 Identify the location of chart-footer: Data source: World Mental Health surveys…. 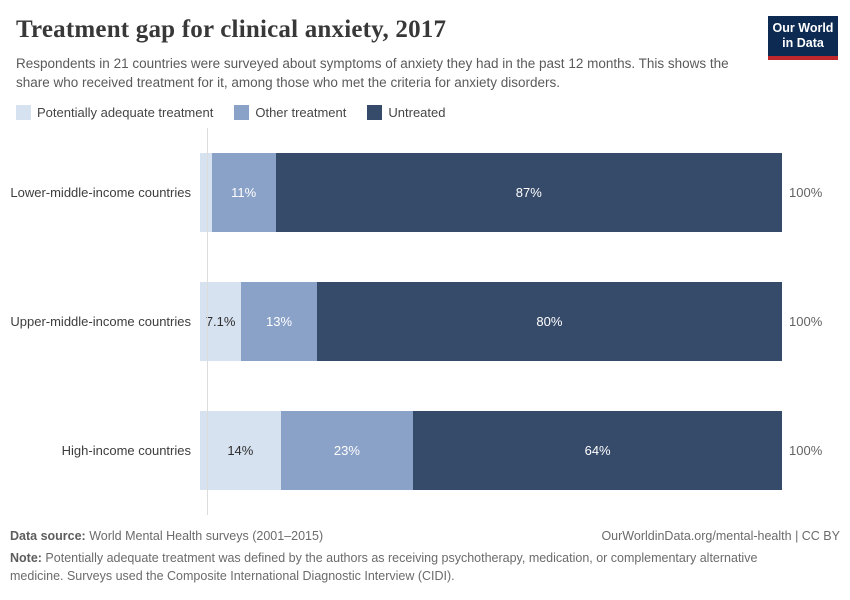
(425, 550).